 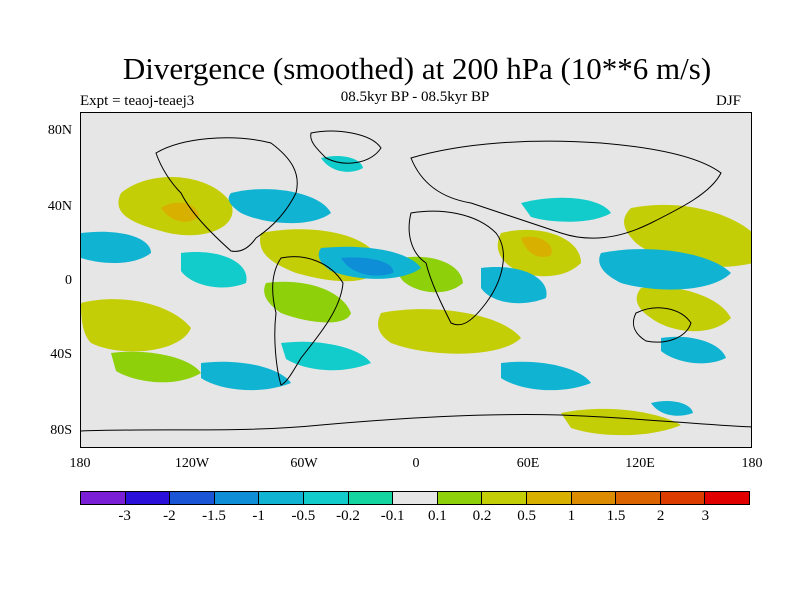 I want to click on colorbar-label: -0.1, so click(x=392, y=516).